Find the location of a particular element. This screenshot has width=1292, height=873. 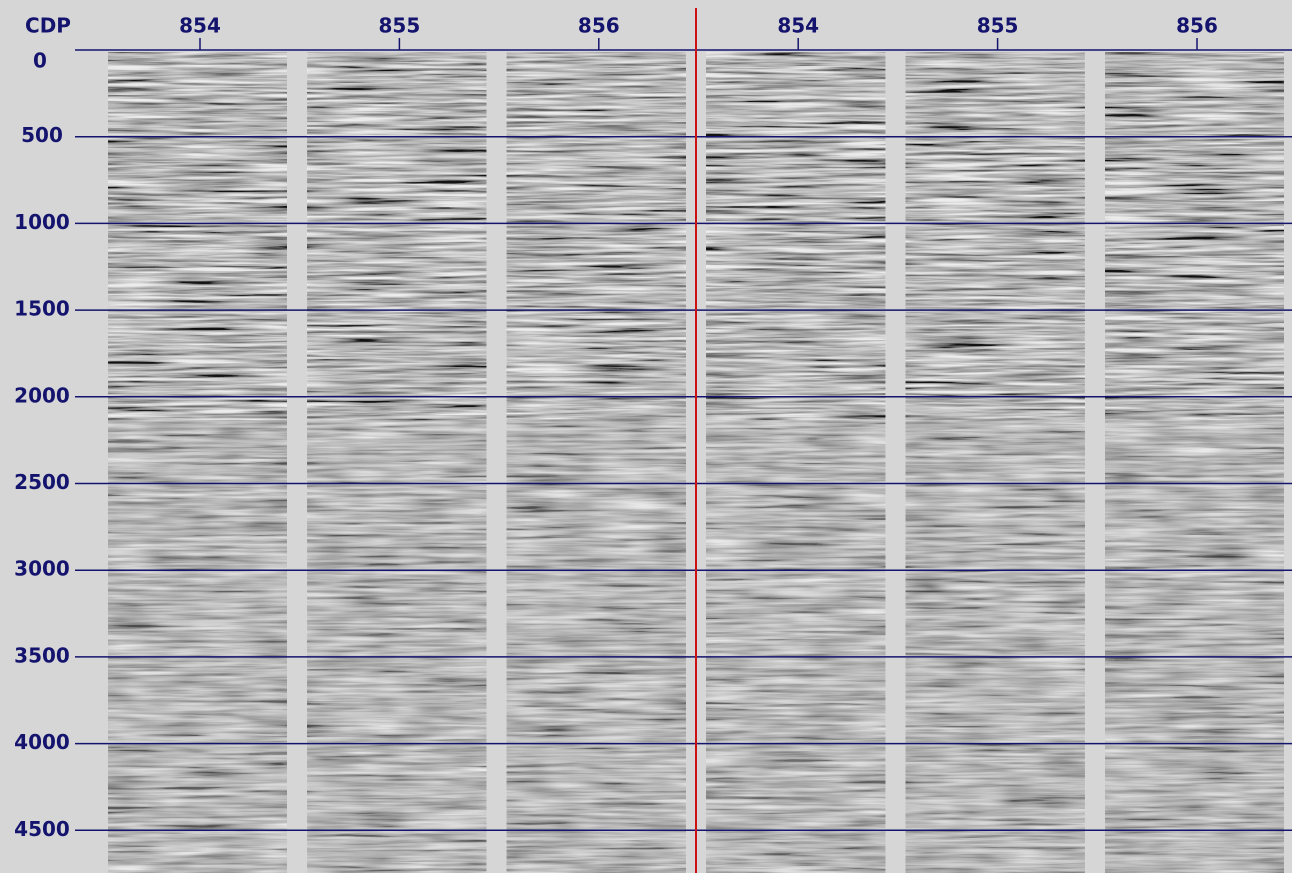

time-tick-label: 3500 is located at coordinates (42, 655).